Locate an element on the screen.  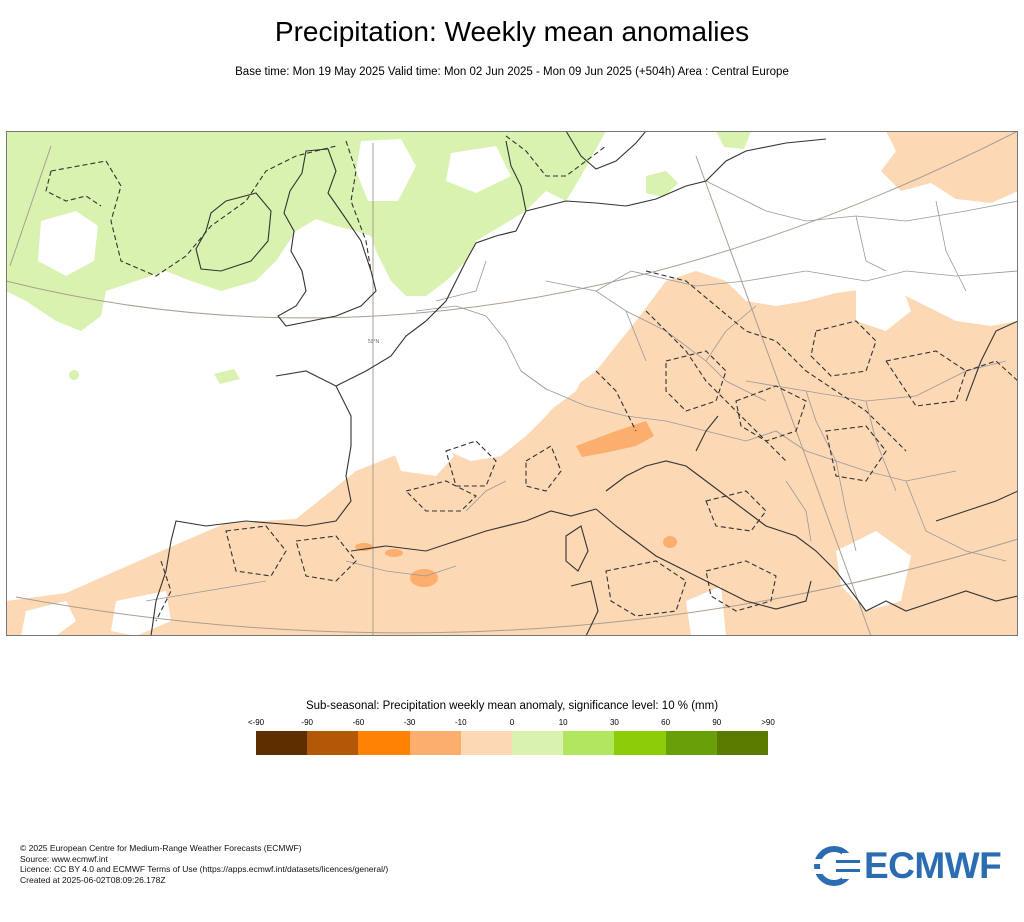
legend-tick-label: 90 is located at coordinates (717, 722).